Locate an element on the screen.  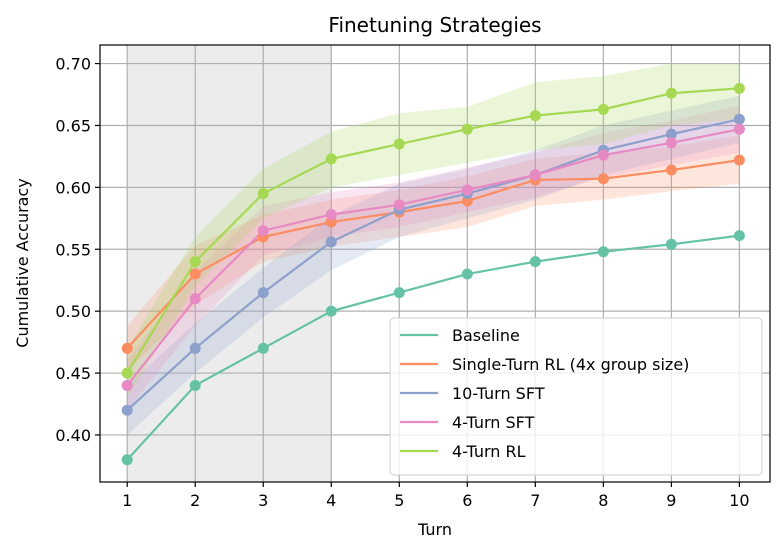
chart-title: Finetuning Strategies is located at coordinates (434, 25).